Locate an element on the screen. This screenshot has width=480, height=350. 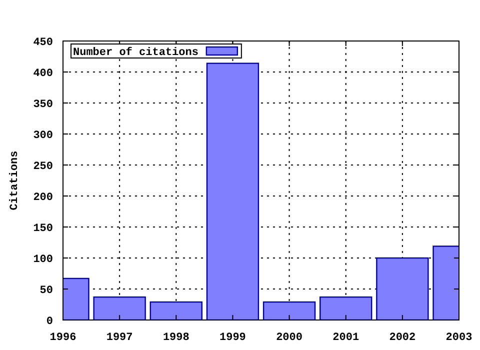
x-tick-label: 1998 is located at coordinates (176, 338).